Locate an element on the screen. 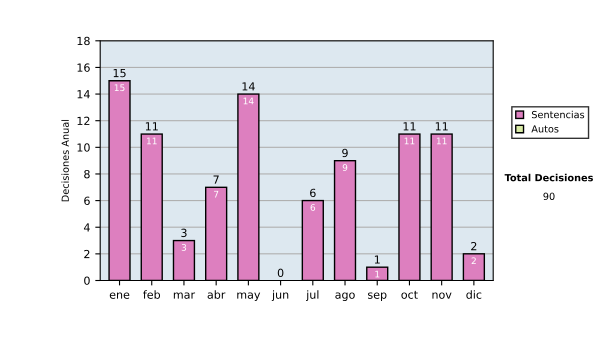 This screenshot has height=340, width=600. x-tick-label: ago is located at coordinates (345, 296).